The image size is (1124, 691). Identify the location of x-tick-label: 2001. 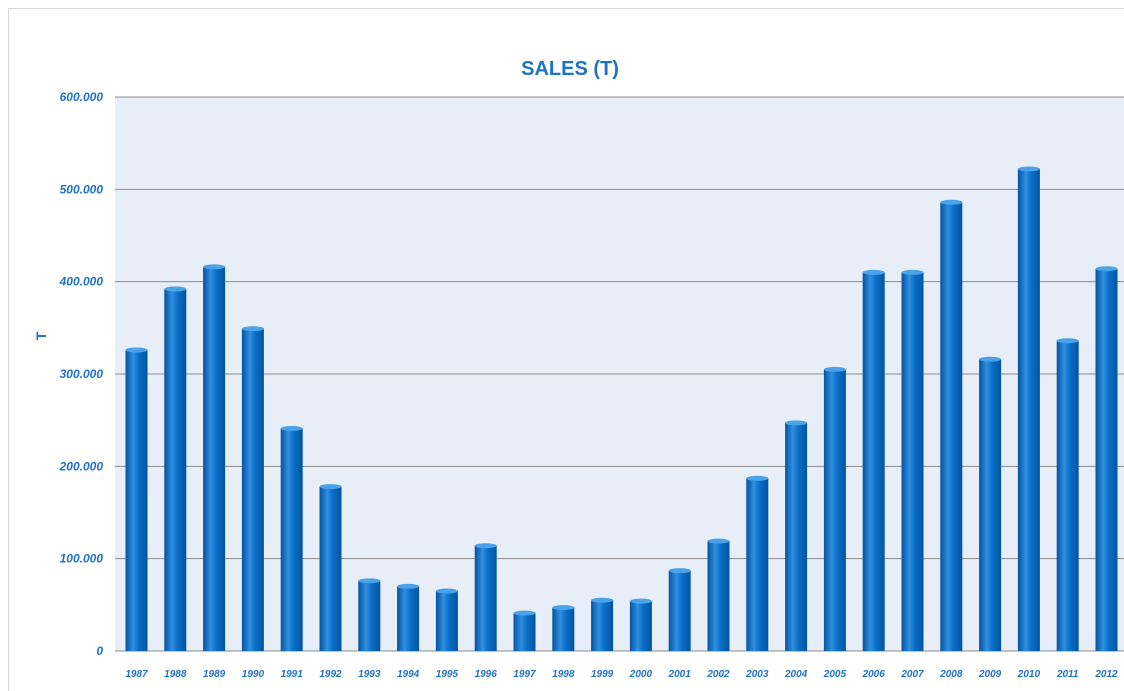
(680, 674).